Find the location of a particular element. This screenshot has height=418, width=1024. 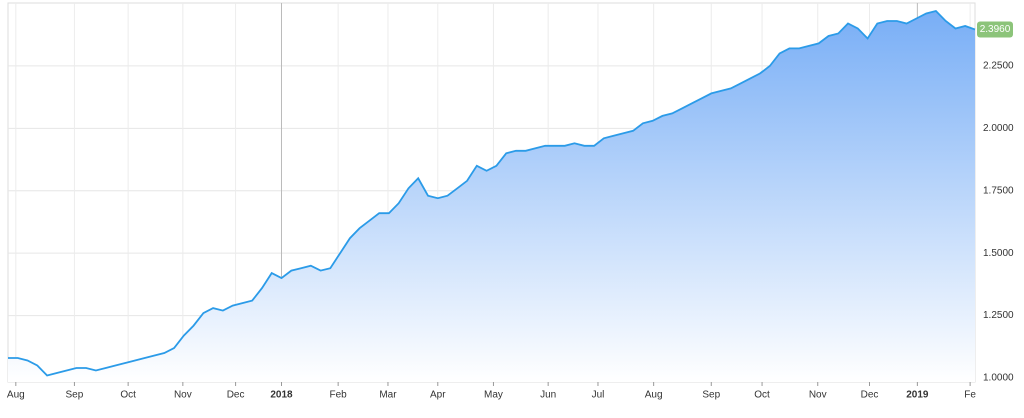

x-tick-label: Jul is located at coordinates (598, 395).